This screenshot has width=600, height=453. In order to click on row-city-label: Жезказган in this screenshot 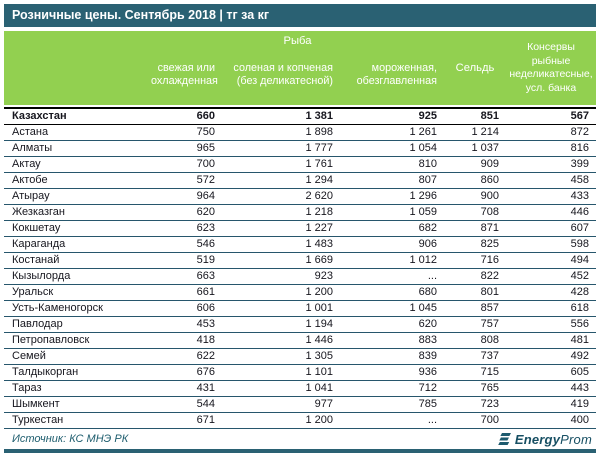, I will do `click(77, 212)`.